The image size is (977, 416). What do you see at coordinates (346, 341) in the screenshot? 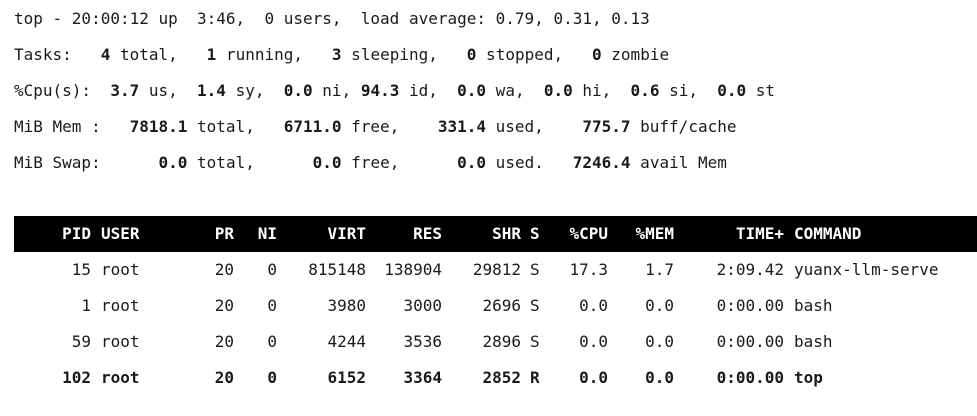
I see `virt-cell: 4244` at bounding box center [346, 341].